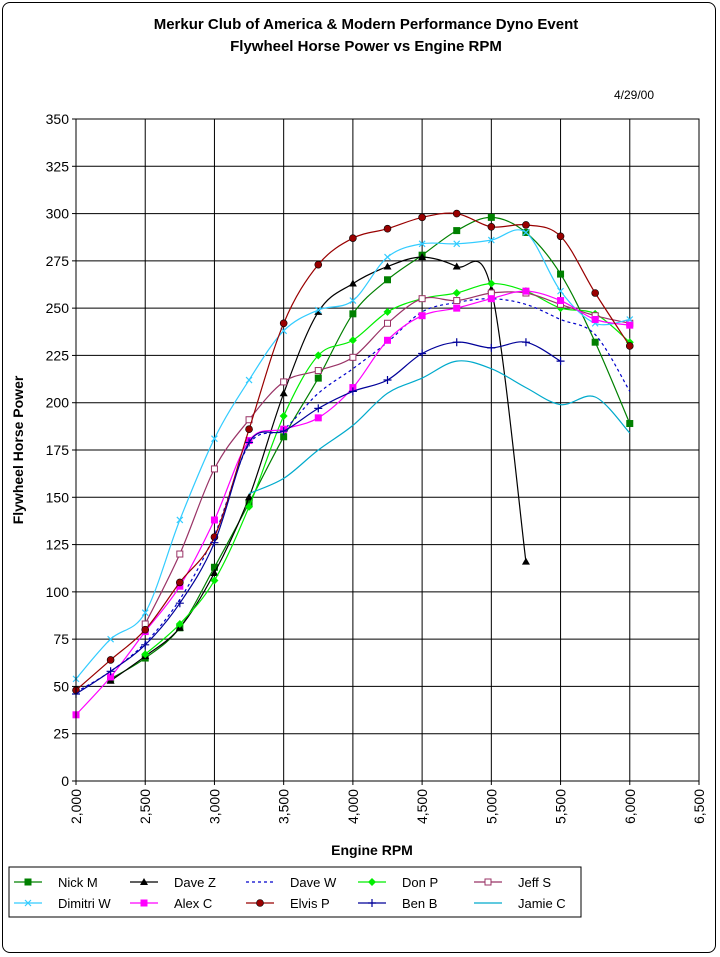 The height and width of the screenshot is (957, 720). What do you see at coordinates (61, 686) in the screenshot?
I see `y-tick-label: 50` at bounding box center [61, 686].